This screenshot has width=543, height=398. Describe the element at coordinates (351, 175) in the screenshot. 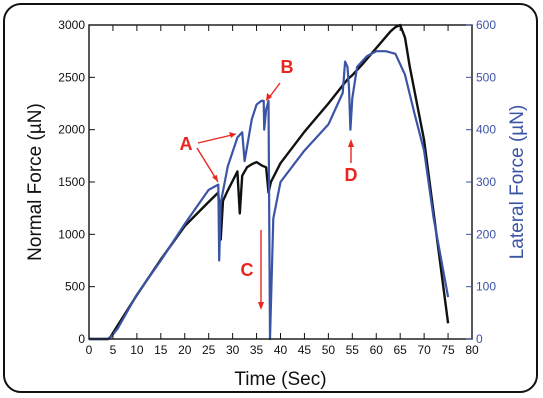

I see `annotation-d-label: D` at that location.